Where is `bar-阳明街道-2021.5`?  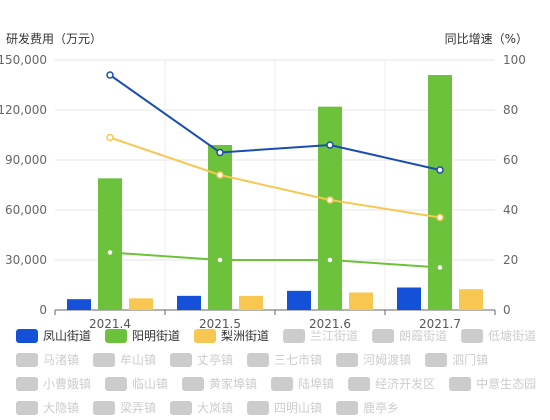
bar-阳明街道-2021.5 is located at coordinates (220, 227).